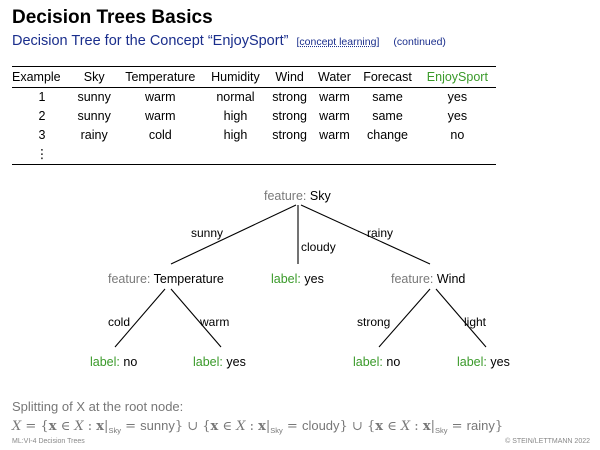 Image resolution: width=600 pixels, height=450 pixels. Describe the element at coordinates (338, 42) in the screenshot. I see `concept-learning-link: [concept learning]` at that location.